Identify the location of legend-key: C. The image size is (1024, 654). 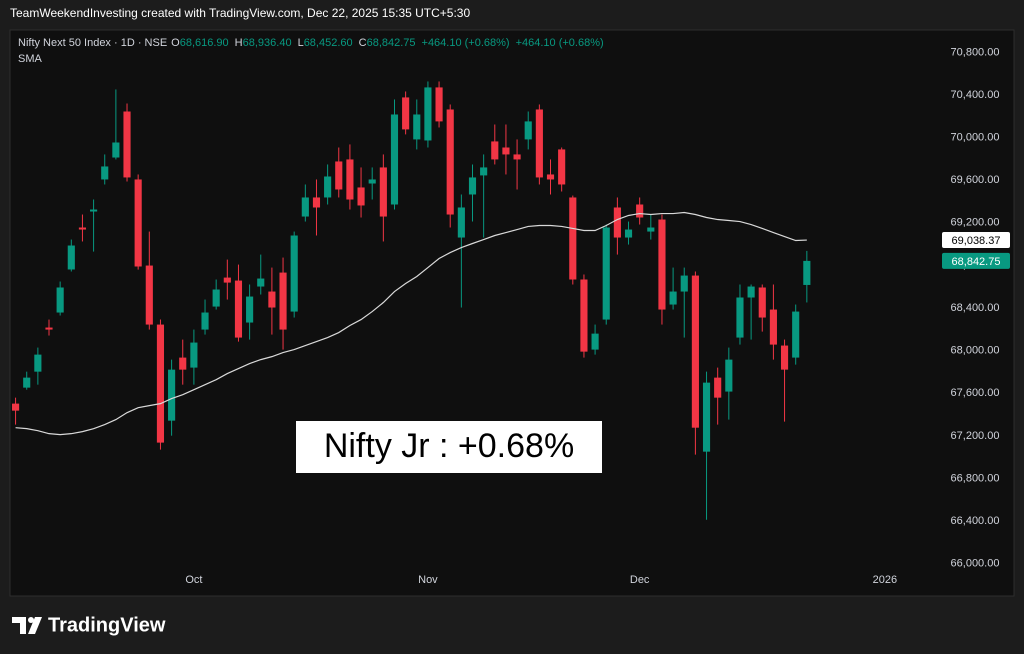
(363, 43).